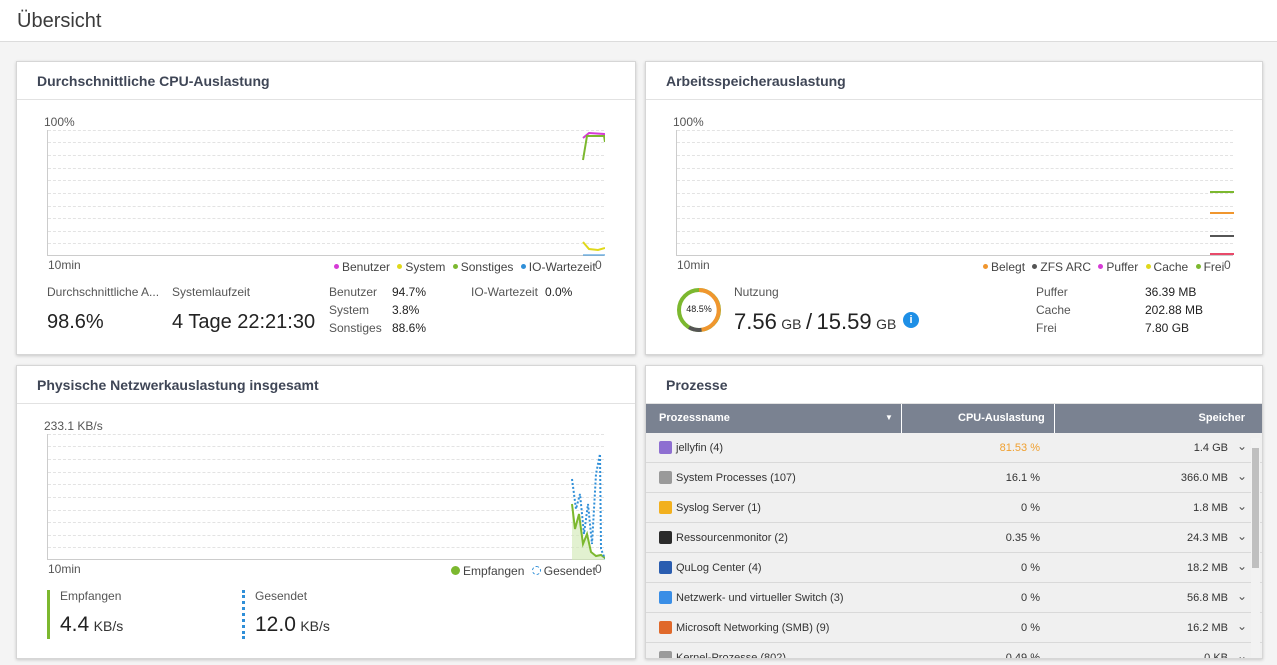 Image resolution: width=1277 pixels, height=665 pixels. I want to click on memory-sep: /, so click(809, 321).